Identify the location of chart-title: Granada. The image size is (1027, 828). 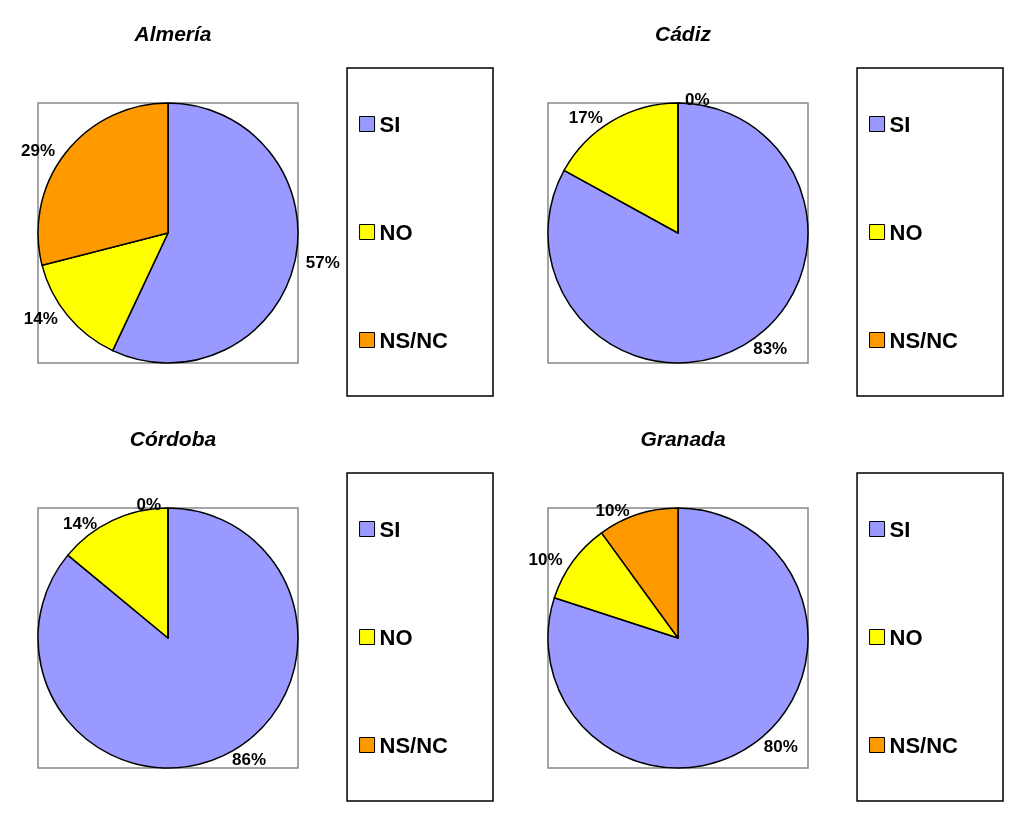
(683, 438).